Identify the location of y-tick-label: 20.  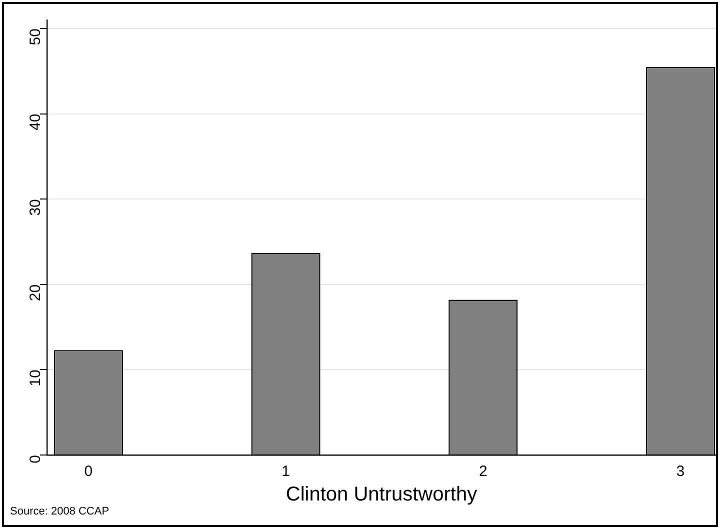
(35, 293).